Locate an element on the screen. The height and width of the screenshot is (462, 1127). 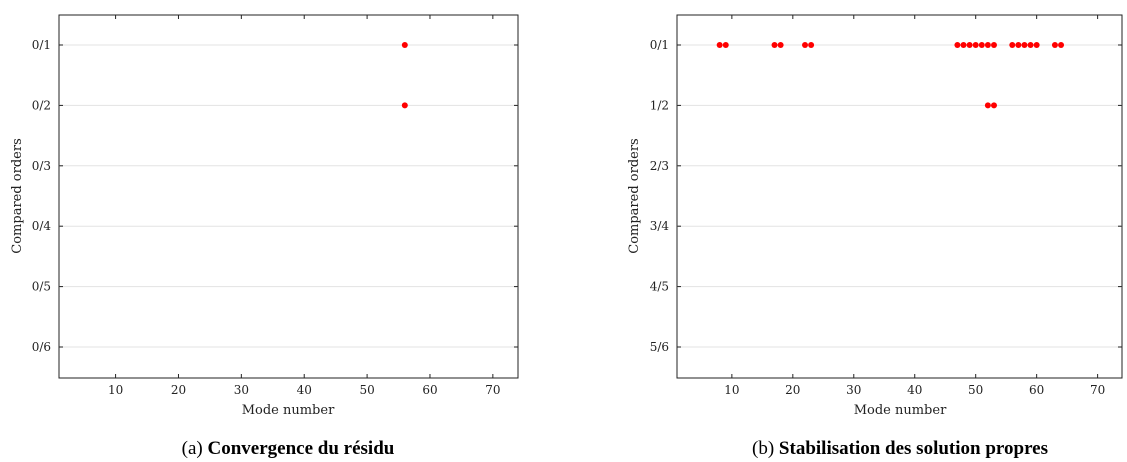
y-tick-label: 2/3 is located at coordinates (659, 166).